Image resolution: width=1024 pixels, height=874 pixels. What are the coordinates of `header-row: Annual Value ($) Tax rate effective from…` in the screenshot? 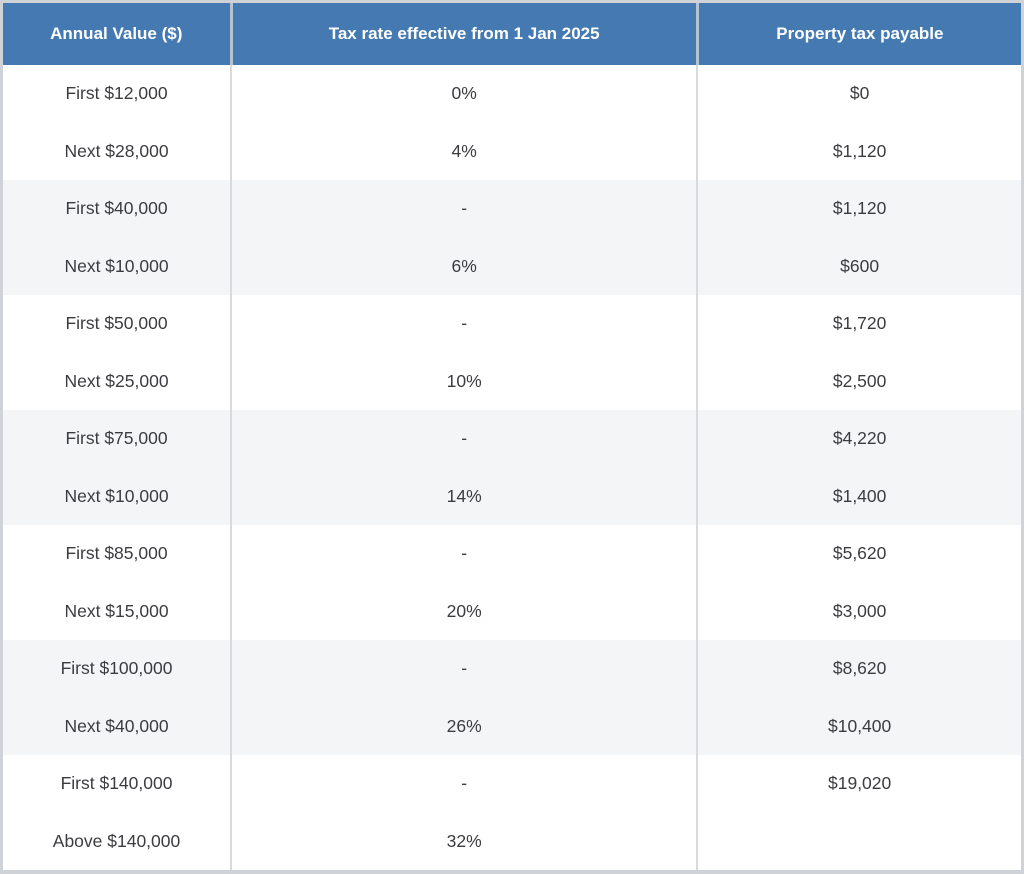 It's located at (512, 34).